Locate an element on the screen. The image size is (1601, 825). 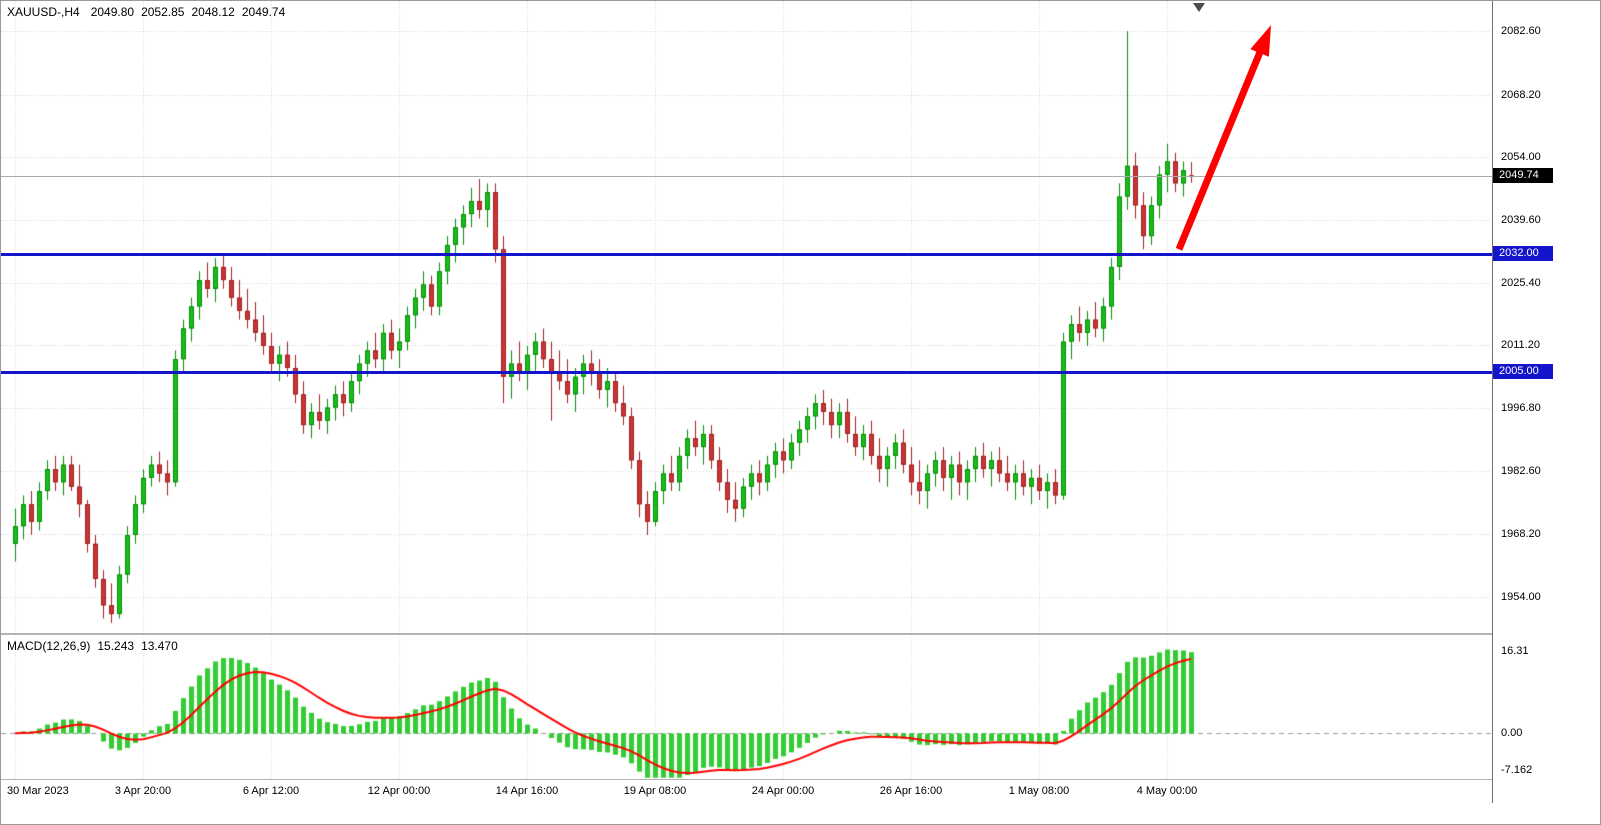
time-axis-label: 6 Apr 12:00 is located at coordinates (271, 791).